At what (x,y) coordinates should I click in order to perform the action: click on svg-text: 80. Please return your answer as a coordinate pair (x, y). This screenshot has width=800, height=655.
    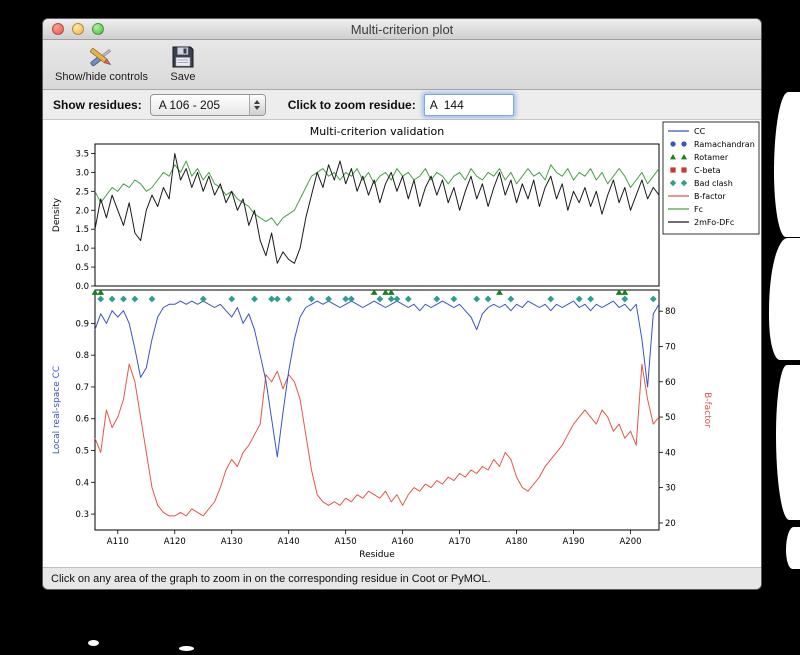
    Looking at the image, I should click on (670, 312).